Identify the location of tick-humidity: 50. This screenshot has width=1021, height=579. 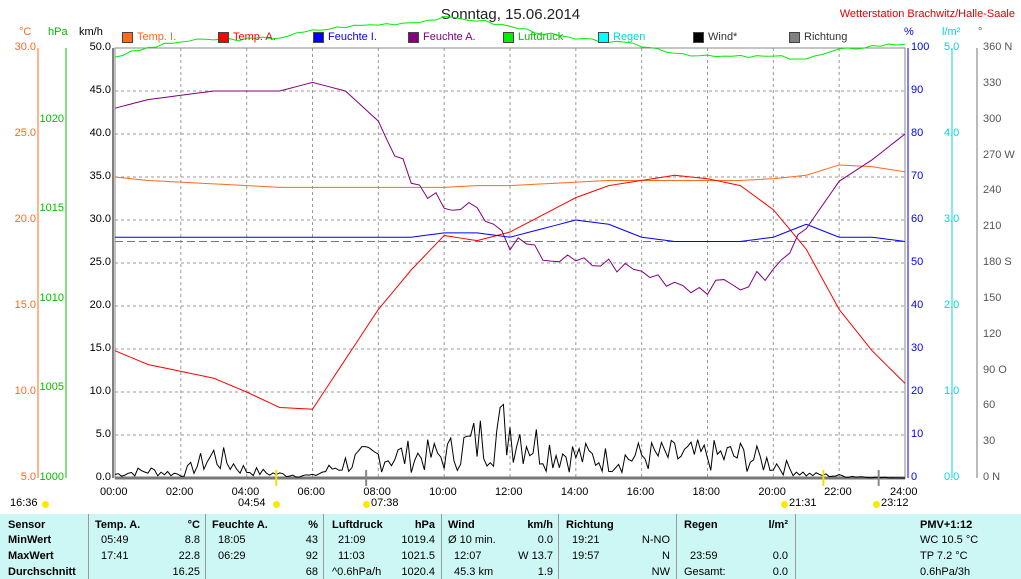
(917, 262).